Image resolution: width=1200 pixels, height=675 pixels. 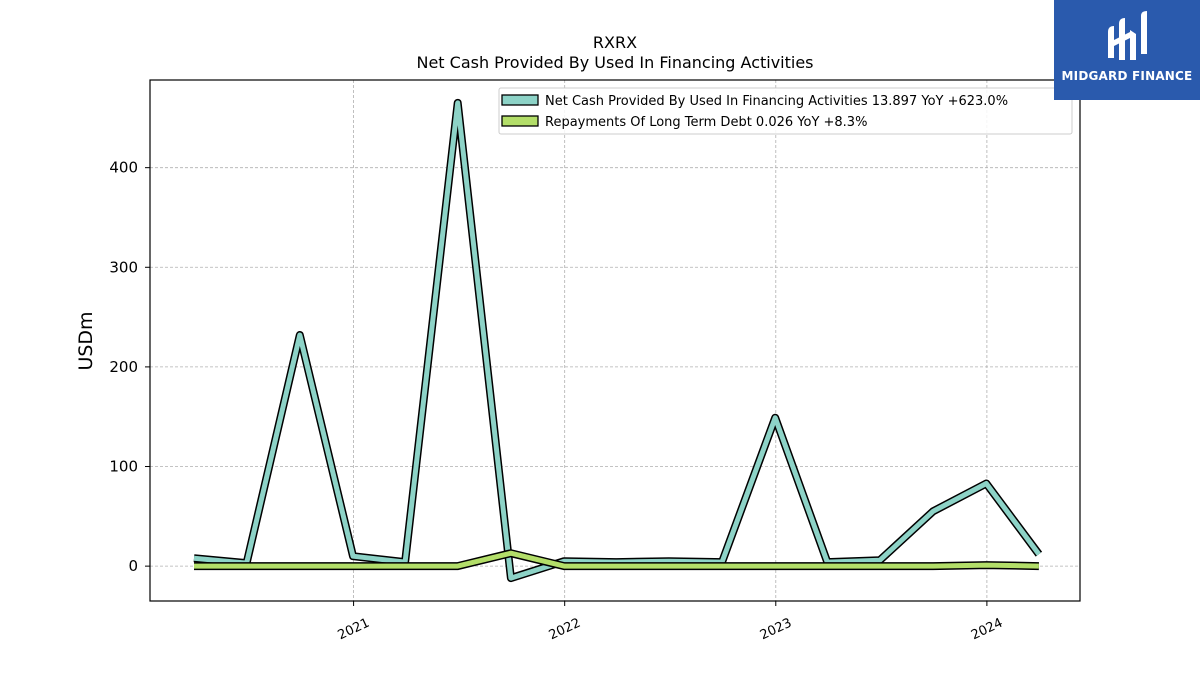 I want to click on x-tick-label: 2022, so click(x=565, y=630).